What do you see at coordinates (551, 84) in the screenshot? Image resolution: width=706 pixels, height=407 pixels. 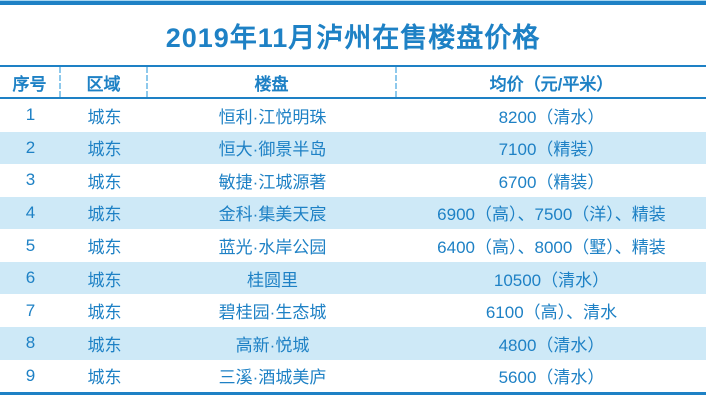 I see `header-price: 均价（元/平米）` at bounding box center [551, 84].